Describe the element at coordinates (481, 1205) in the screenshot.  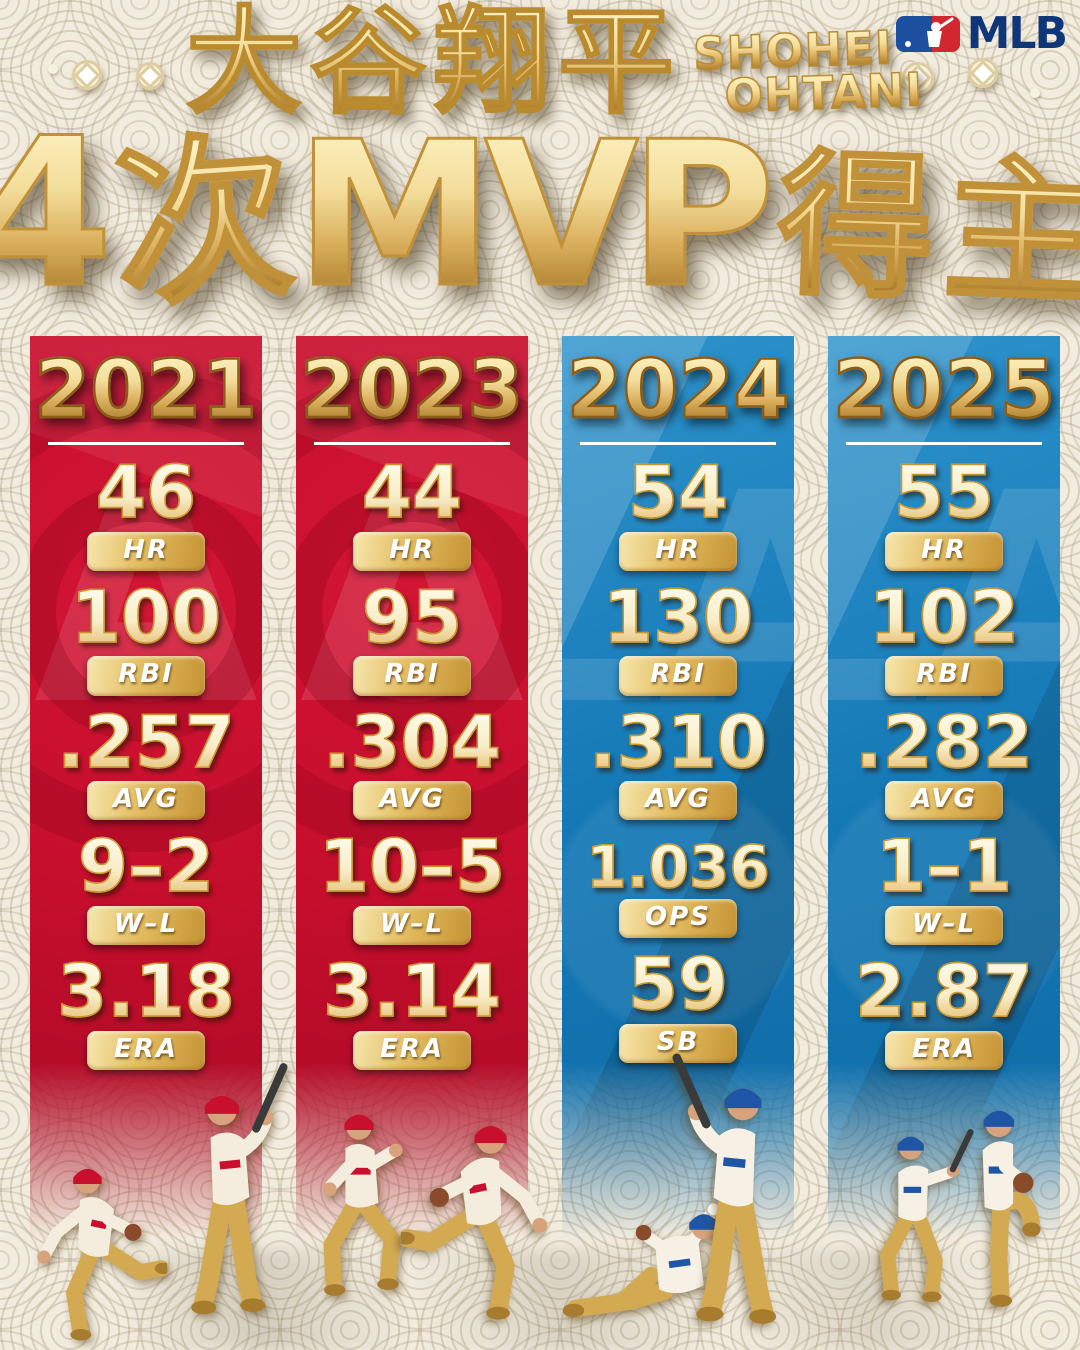
I see `player-photo-angels-pitch` at that location.